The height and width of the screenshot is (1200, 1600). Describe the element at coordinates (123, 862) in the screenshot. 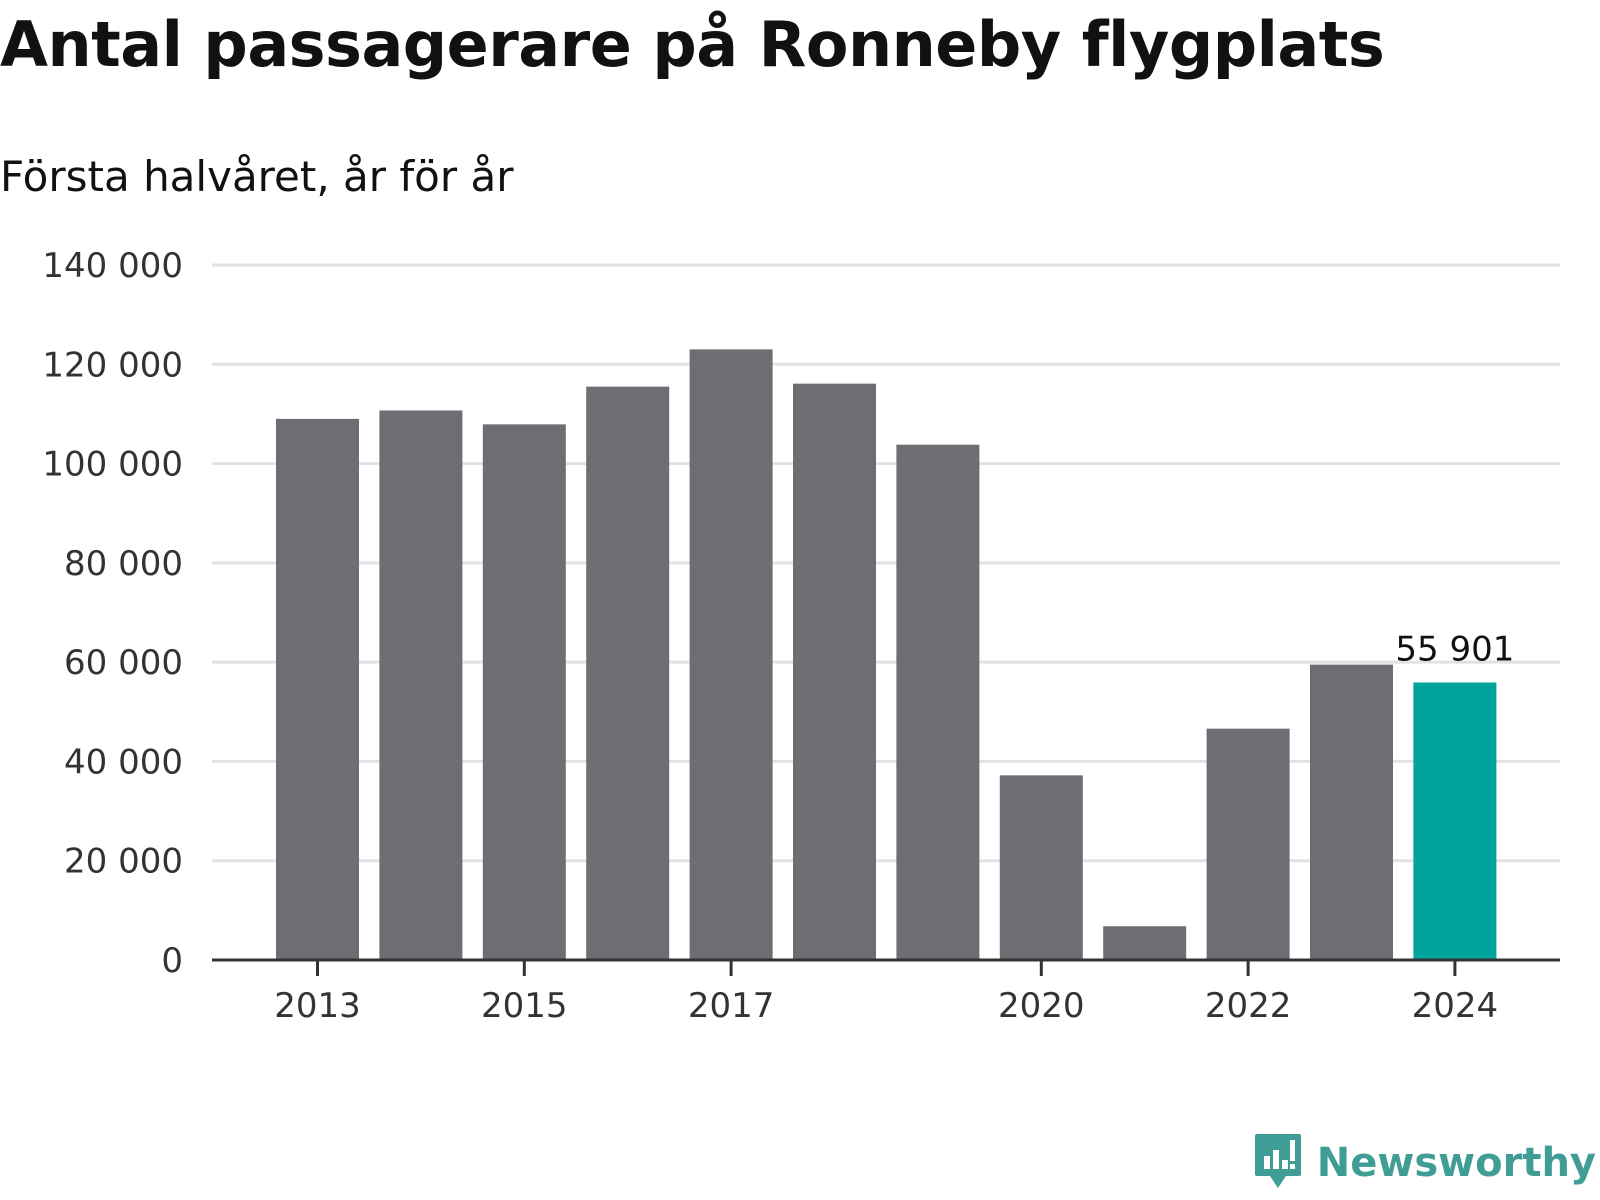

I see `y-tick-label: 20 000` at that location.